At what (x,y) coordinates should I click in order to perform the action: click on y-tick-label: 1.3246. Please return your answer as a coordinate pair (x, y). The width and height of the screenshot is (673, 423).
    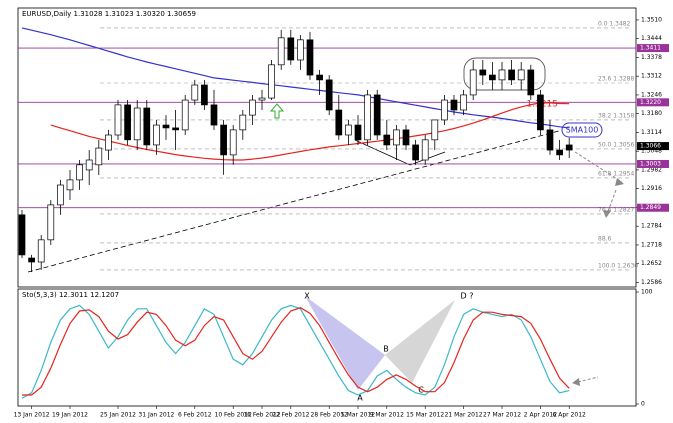
    Looking at the image, I should click on (651, 94).